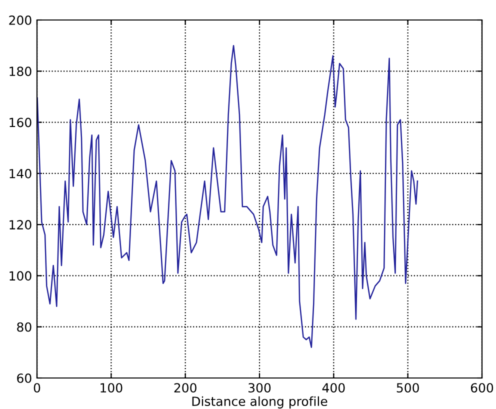 The height and width of the screenshot is (409, 496). What do you see at coordinates (482, 388) in the screenshot?
I see `x-tick-label: 600` at bounding box center [482, 388].